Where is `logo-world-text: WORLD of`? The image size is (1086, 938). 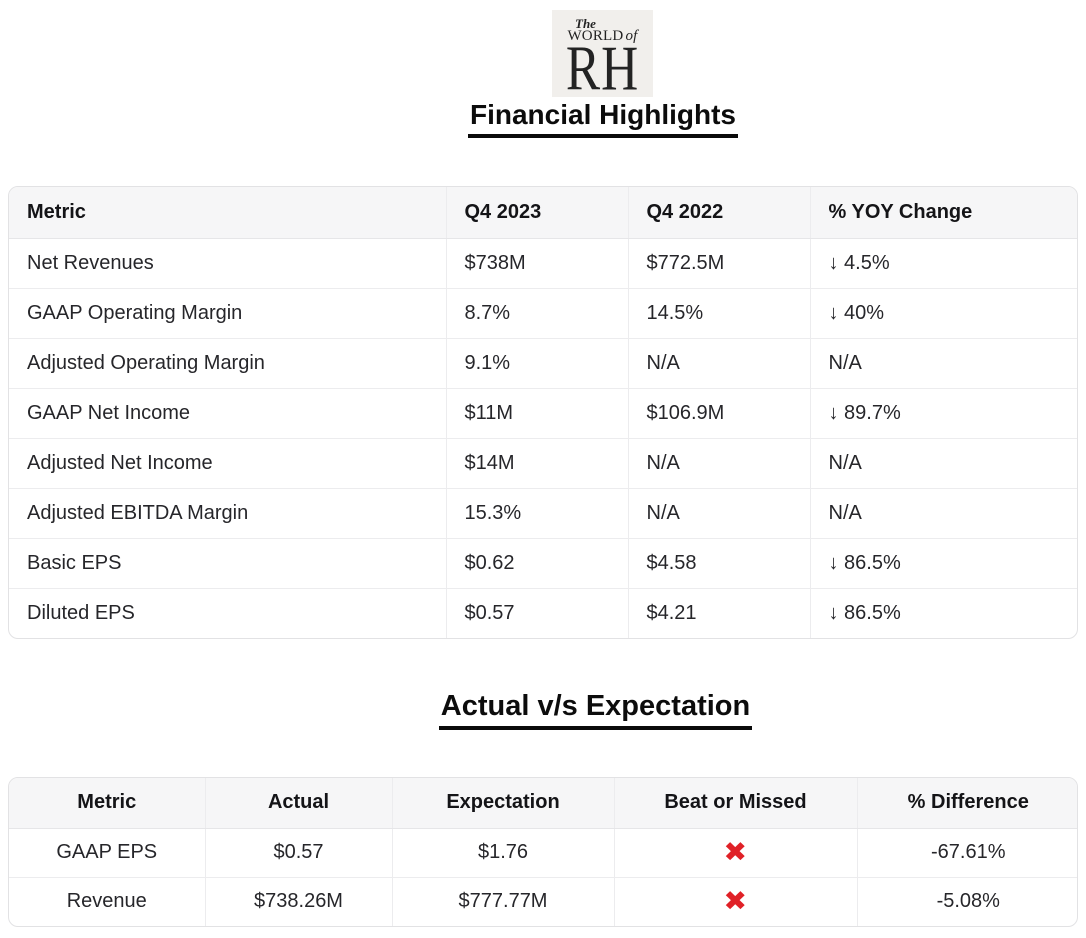 logo-world-text: WORLD of is located at coordinates (602, 36).